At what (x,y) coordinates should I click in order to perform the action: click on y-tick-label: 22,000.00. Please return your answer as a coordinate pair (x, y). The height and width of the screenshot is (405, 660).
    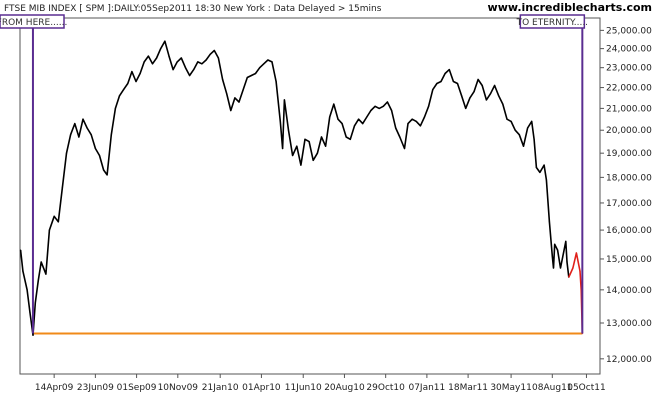
    Looking at the image, I should click on (629, 89).